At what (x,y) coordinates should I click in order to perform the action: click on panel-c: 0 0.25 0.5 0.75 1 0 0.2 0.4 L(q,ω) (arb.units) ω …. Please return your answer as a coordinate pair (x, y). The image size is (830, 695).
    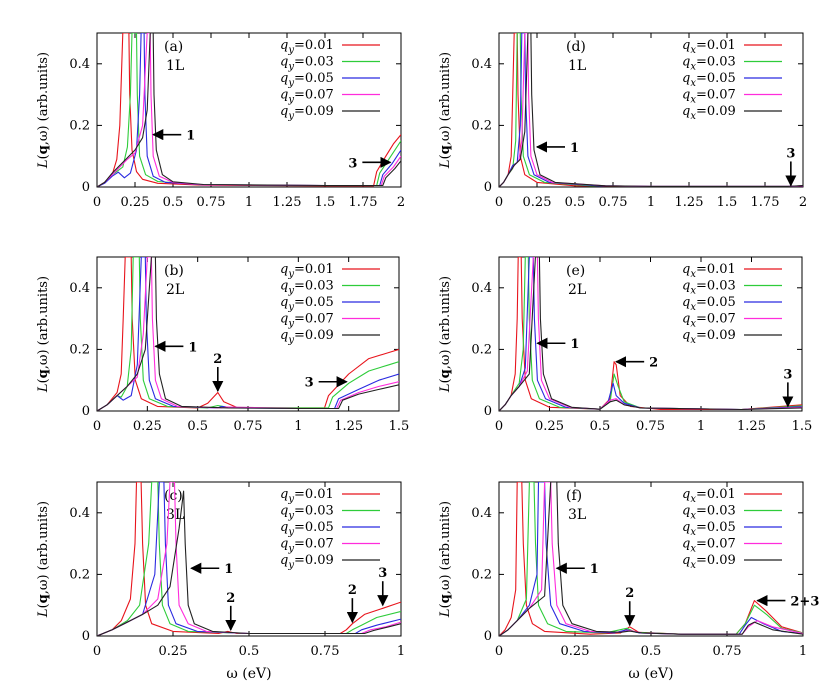
    Looking at the image, I should click on (220, 581).